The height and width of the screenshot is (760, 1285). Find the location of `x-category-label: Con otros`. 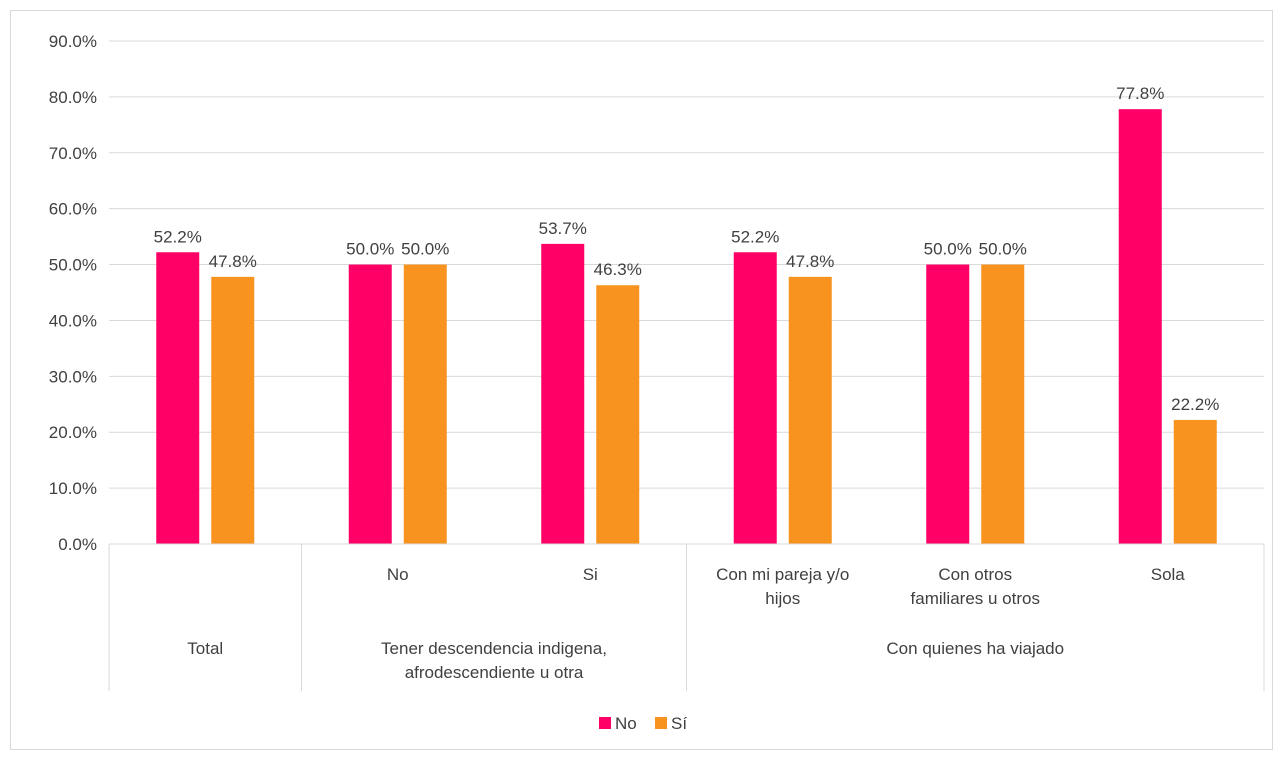

x-category-label: Con otros is located at coordinates (975, 574).